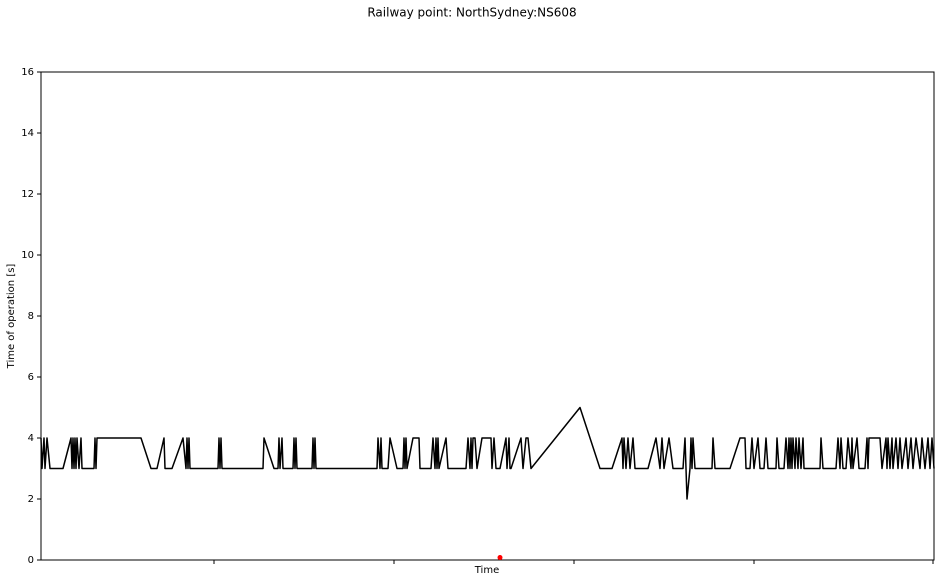 Image resolution: width=944 pixels, height=582 pixels. Describe the element at coordinates (31, 499) in the screenshot. I see `y-tick-label: 2` at that location.